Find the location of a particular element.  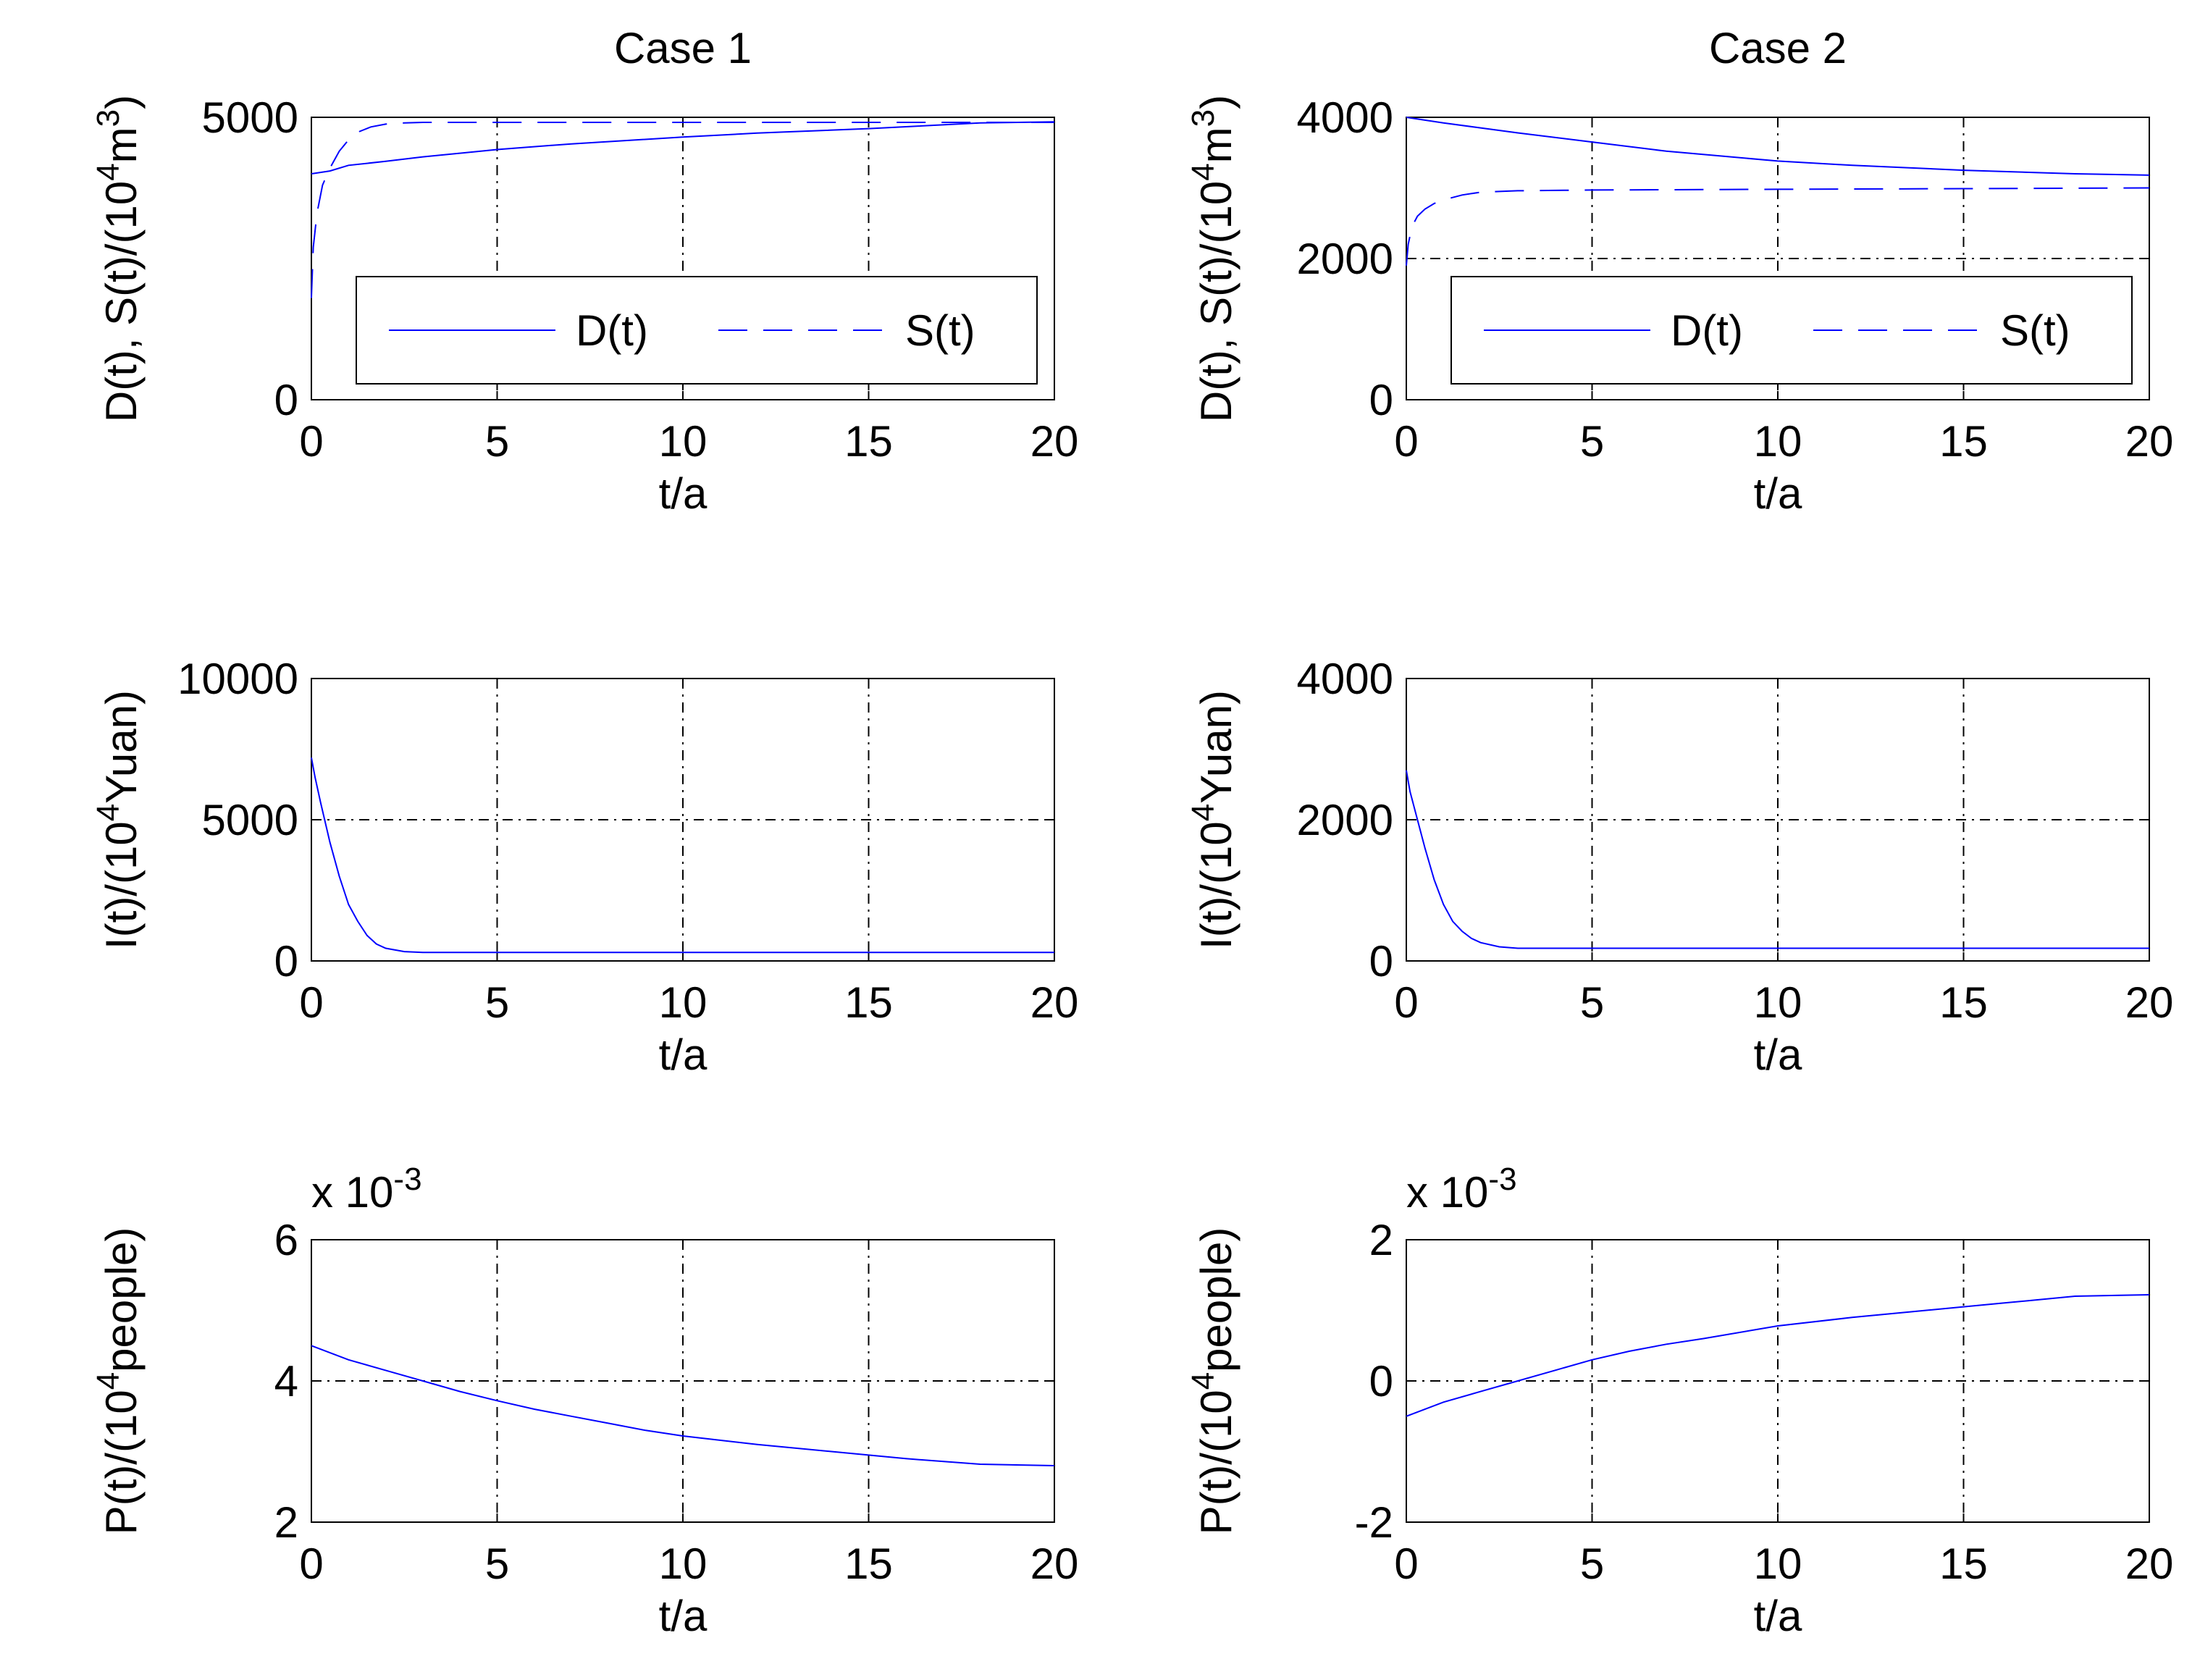

legend-label: S(t) is located at coordinates (2035, 330).